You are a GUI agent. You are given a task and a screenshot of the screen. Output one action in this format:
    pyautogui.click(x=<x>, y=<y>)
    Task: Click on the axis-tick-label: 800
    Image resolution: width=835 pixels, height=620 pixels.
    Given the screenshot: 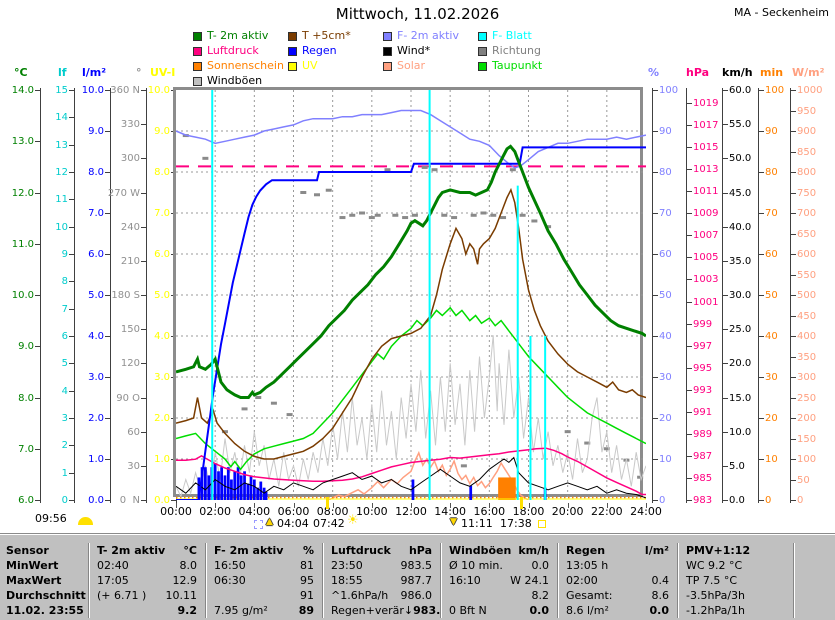 What is the action you would take?
    pyautogui.click(x=807, y=172)
    